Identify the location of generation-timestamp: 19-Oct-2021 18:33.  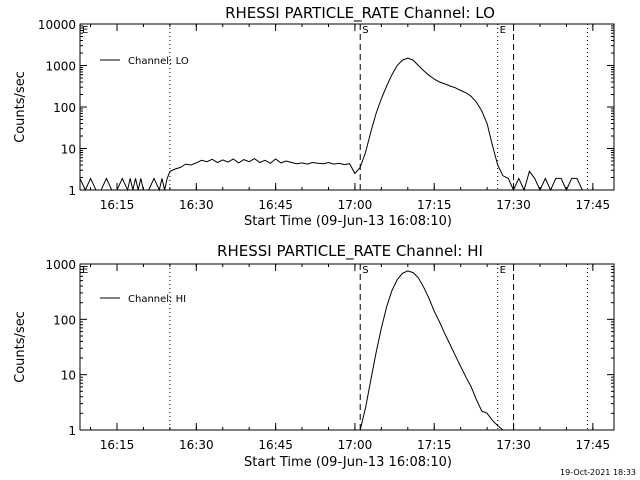
(598, 472).